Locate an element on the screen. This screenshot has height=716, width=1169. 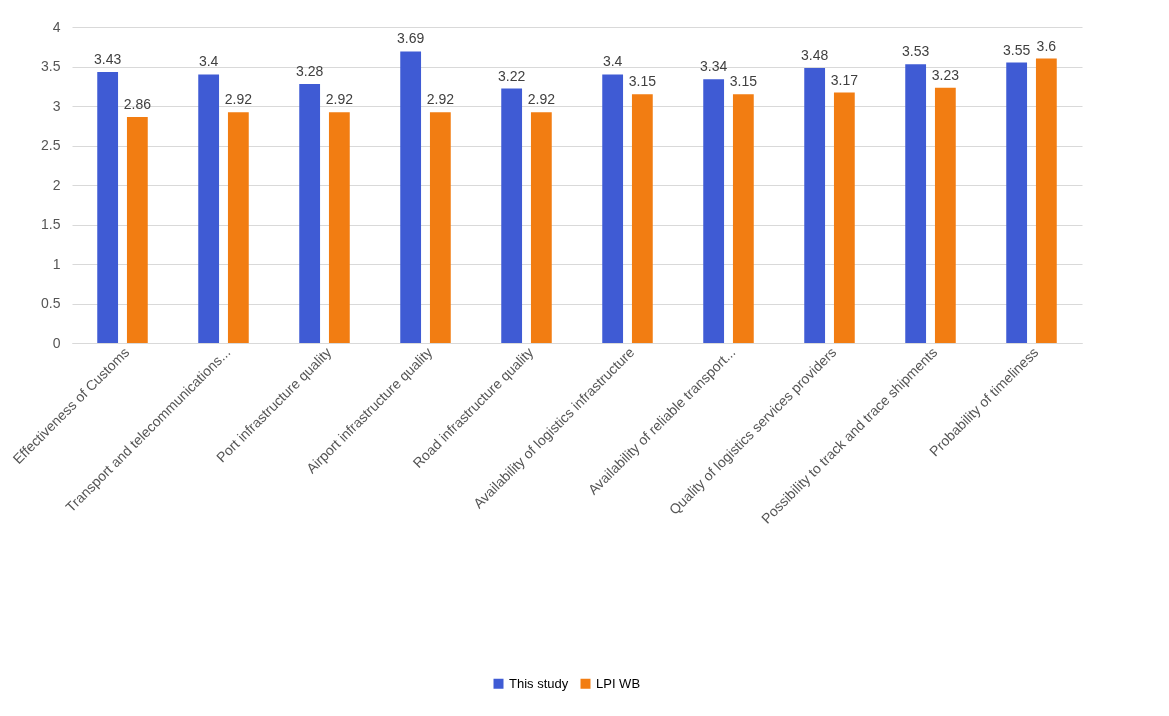
data-label: 2.86 is located at coordinates (137, 104).